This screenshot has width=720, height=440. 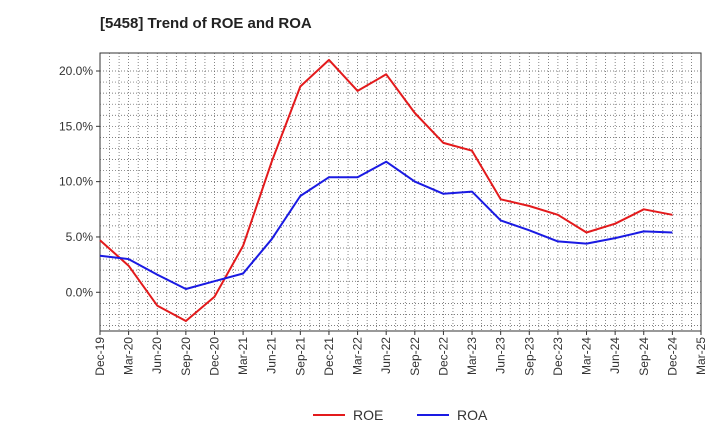 What do you see at coordinates (415, 356) in the screenshot?
I see `x-tick-label: Sep-22` at bounding box center [415, 356].